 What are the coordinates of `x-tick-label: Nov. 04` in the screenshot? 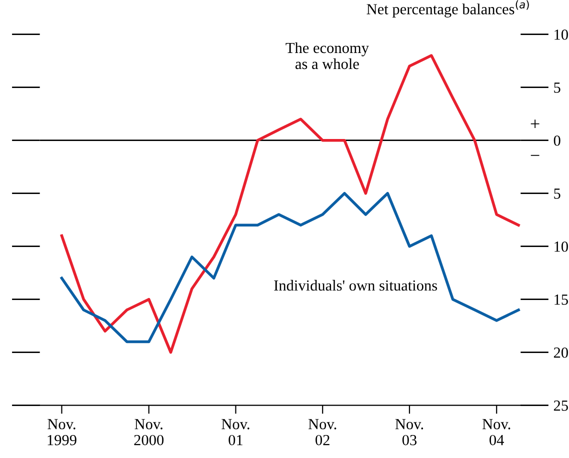 It's located at (496, 432).